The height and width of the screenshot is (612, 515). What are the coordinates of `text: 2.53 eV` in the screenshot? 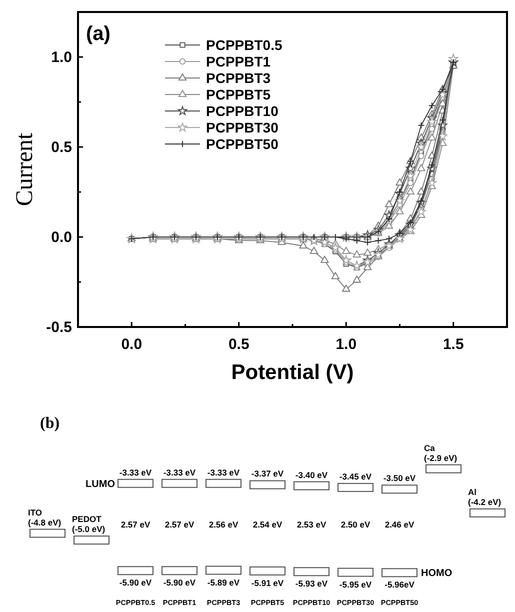 It's located at (311, 525).